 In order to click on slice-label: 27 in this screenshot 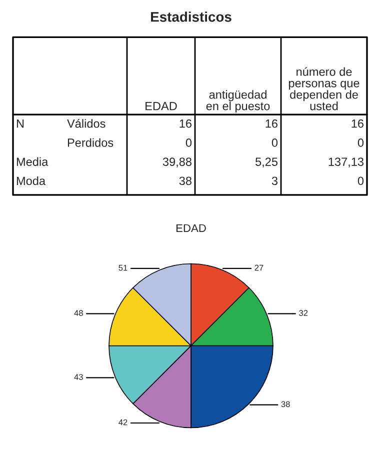, I will do `click(259, 267)`.